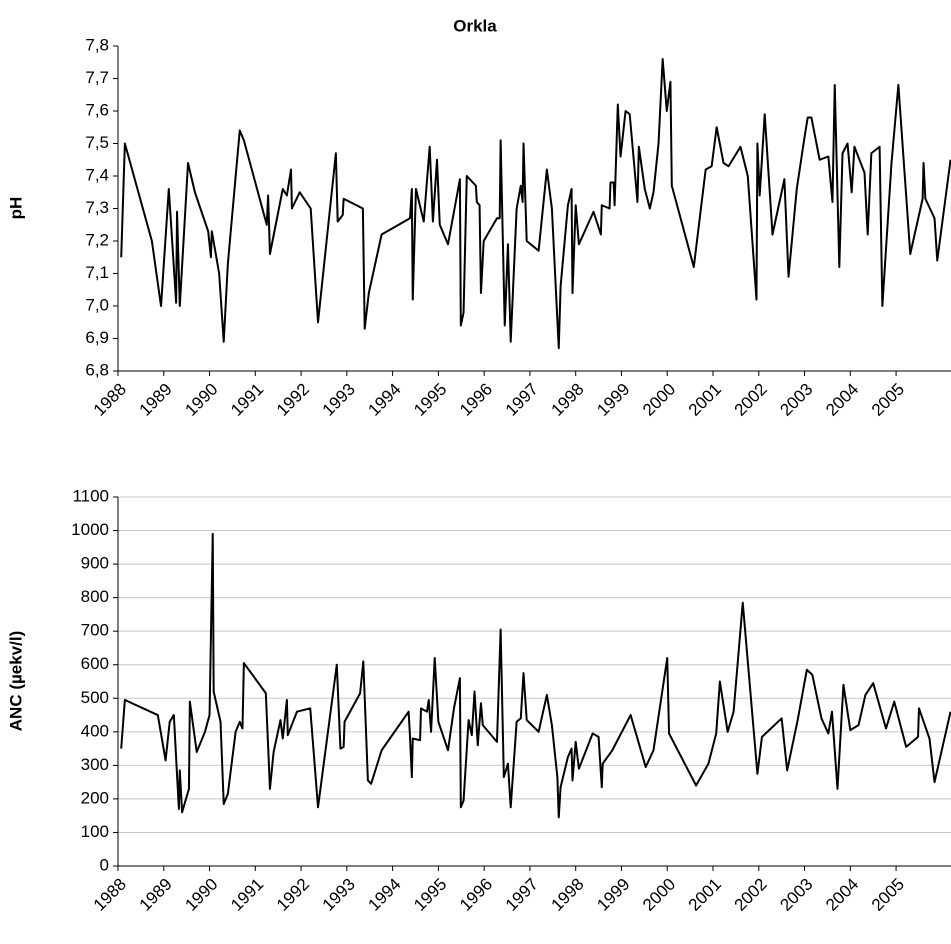 This screenshot has height=944, width=951. What do you see at coordinates (95, 764) in the screenshot?
I see `y-tick-label: 300` at bounding box center [95, 764].